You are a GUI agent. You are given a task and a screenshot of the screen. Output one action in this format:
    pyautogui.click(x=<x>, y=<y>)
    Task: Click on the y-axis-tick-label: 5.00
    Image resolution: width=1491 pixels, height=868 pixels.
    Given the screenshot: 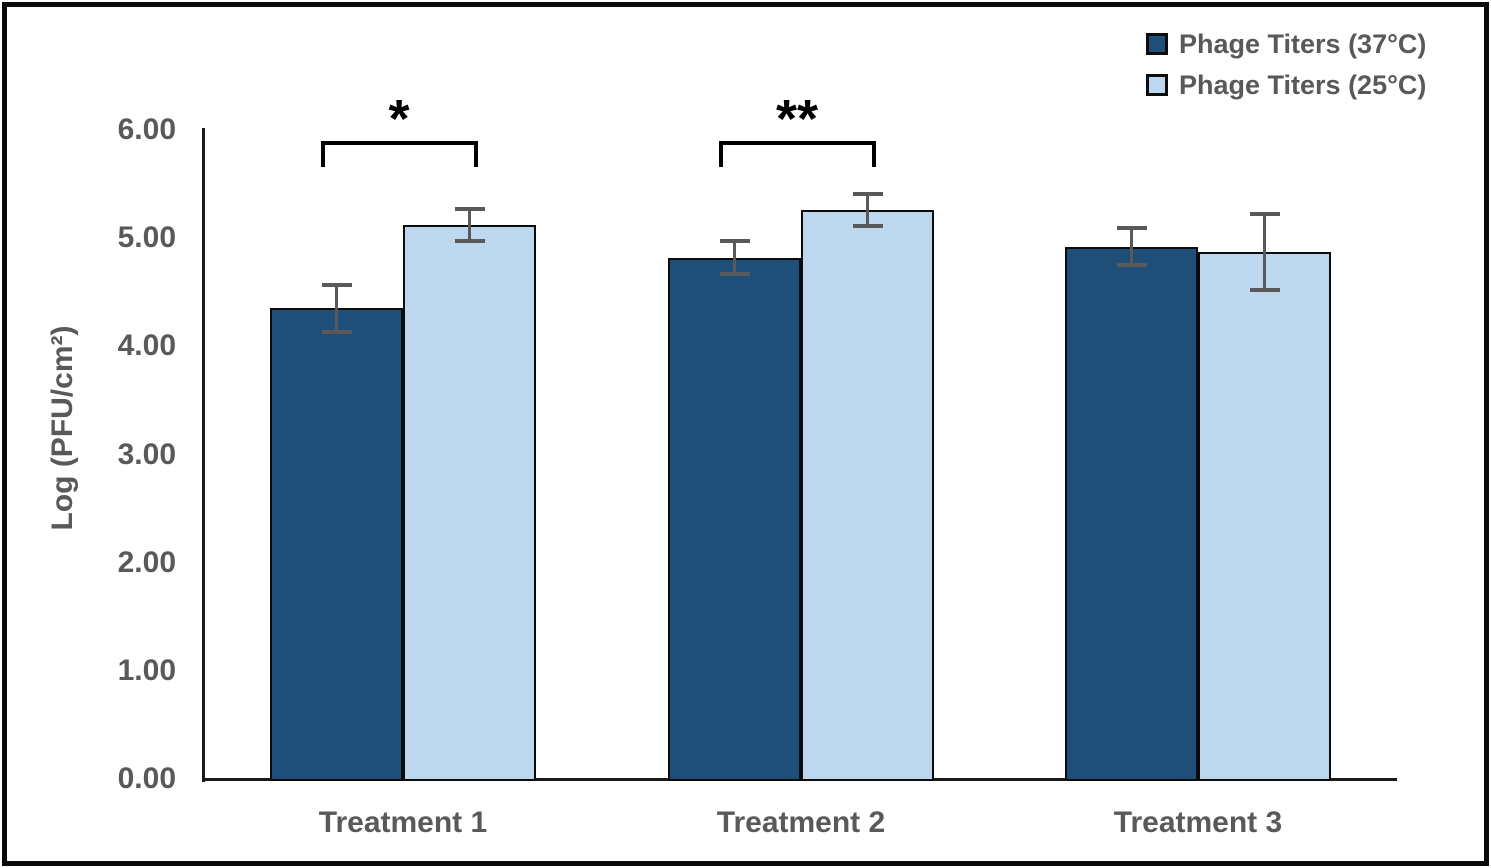 What is the action you would take?
    pyautogui.click(x=146, y=238)
    